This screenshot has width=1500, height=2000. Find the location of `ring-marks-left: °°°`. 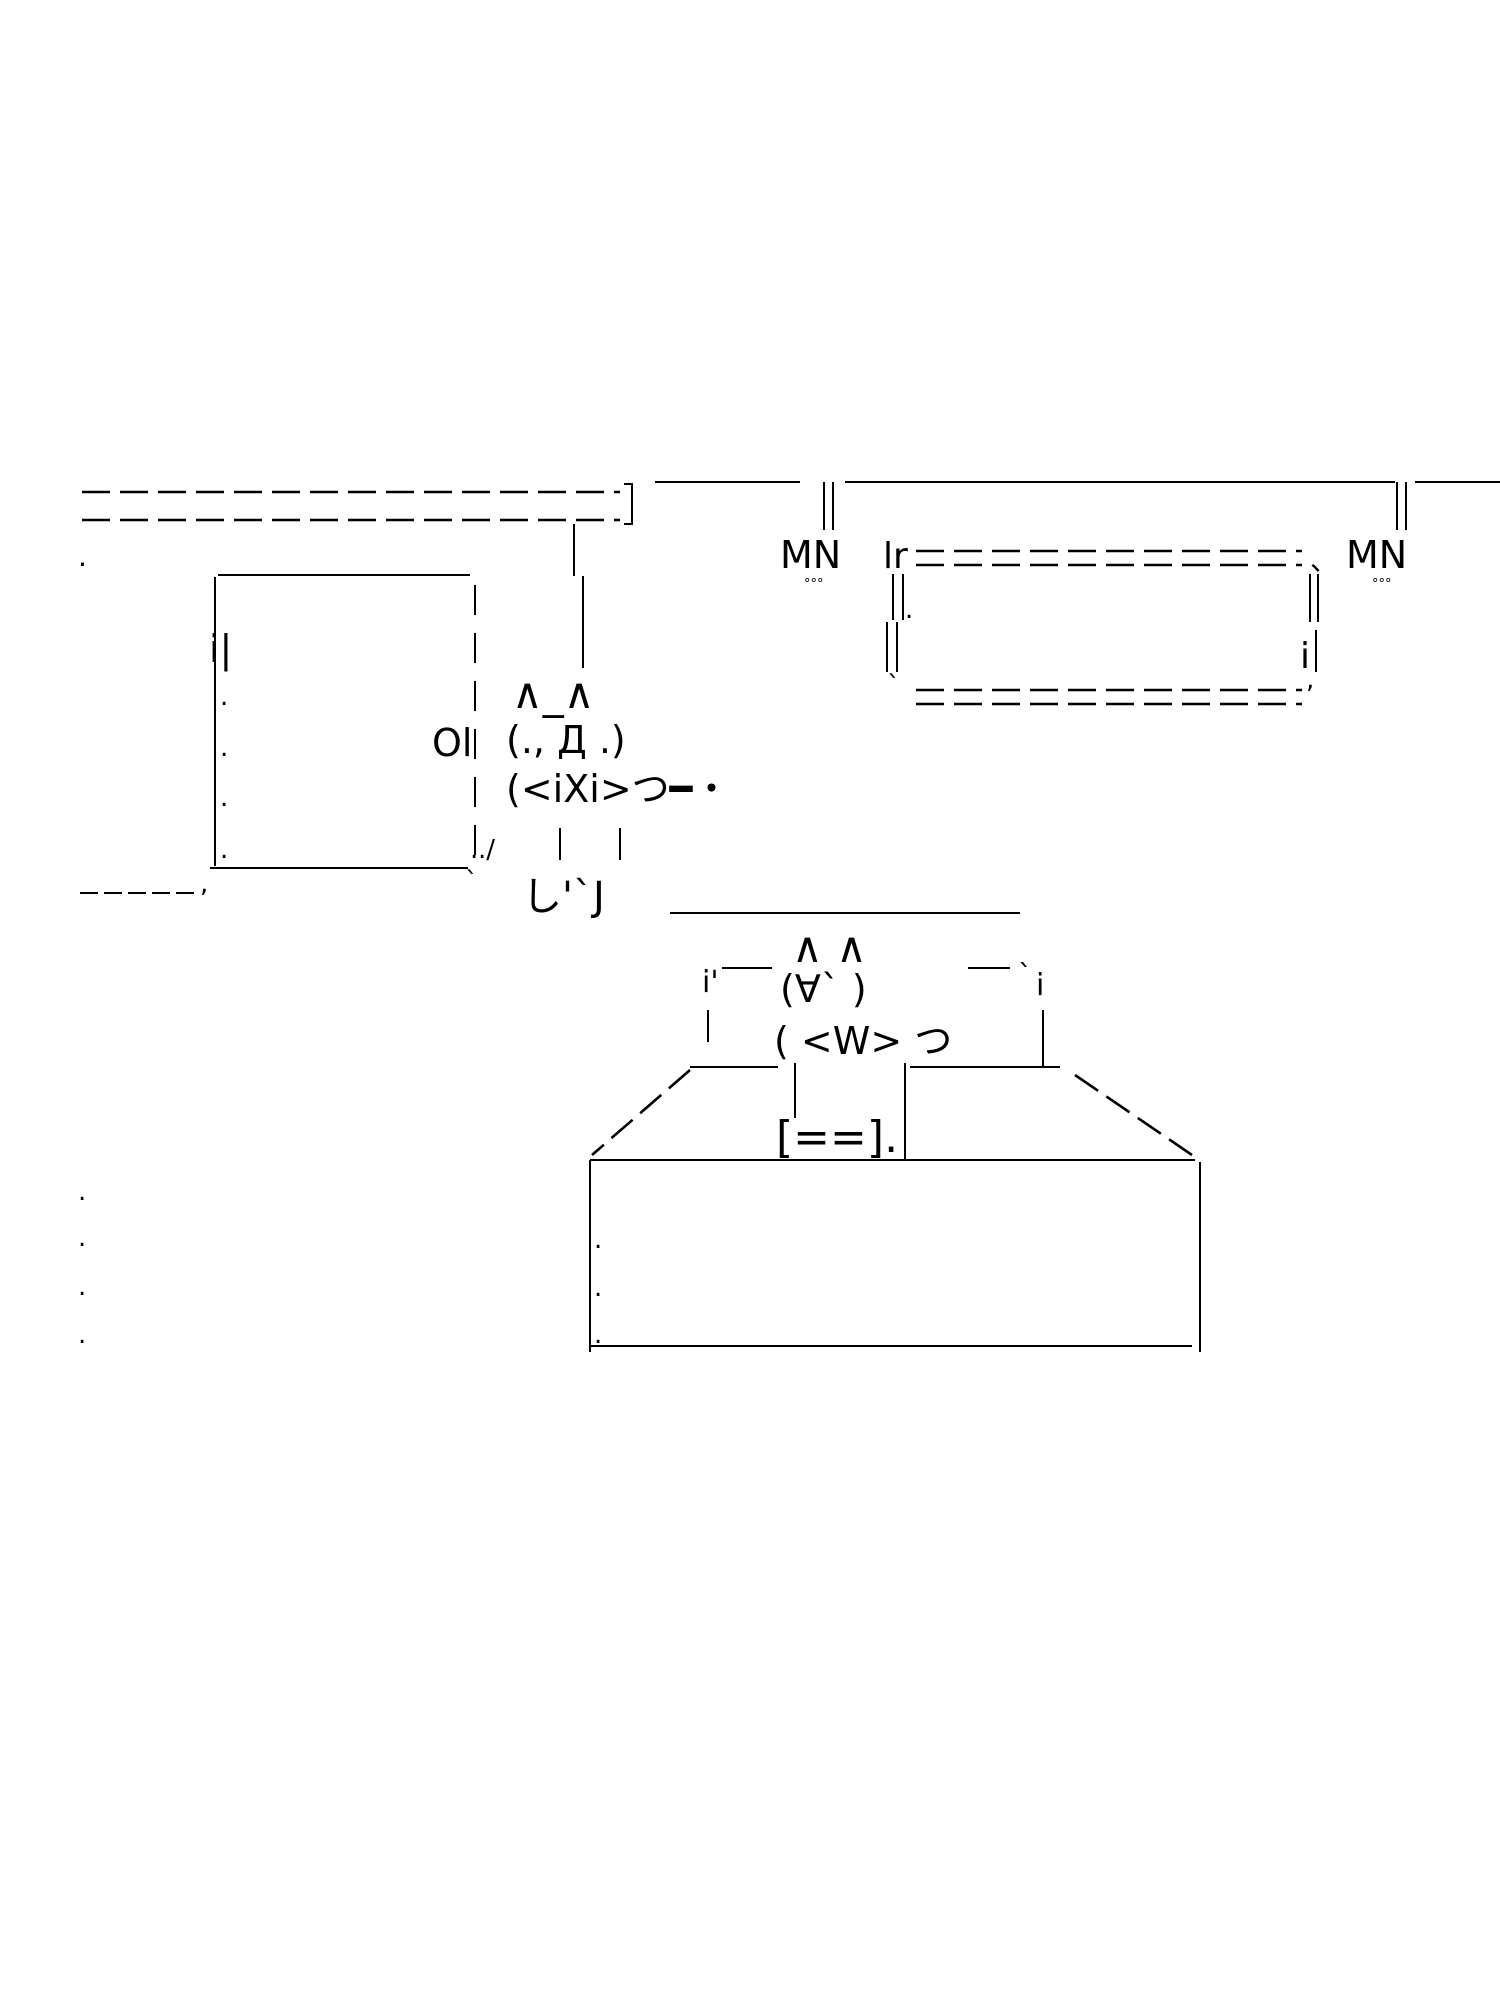

ring-marks-left: °°° is located at coordinates (814, 584).